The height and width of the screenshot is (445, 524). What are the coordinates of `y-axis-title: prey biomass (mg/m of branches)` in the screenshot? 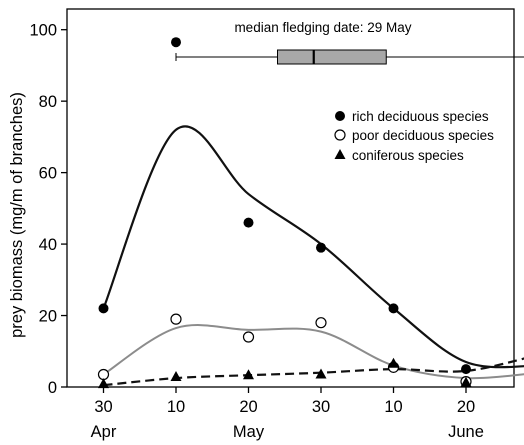 It's located at (17, 215).